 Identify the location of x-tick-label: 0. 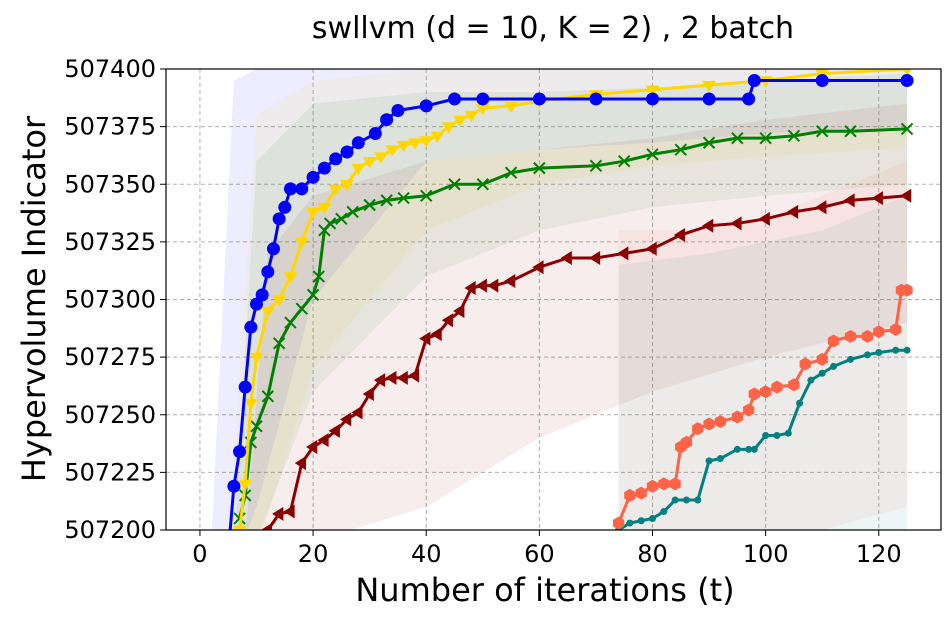
(199, 554).